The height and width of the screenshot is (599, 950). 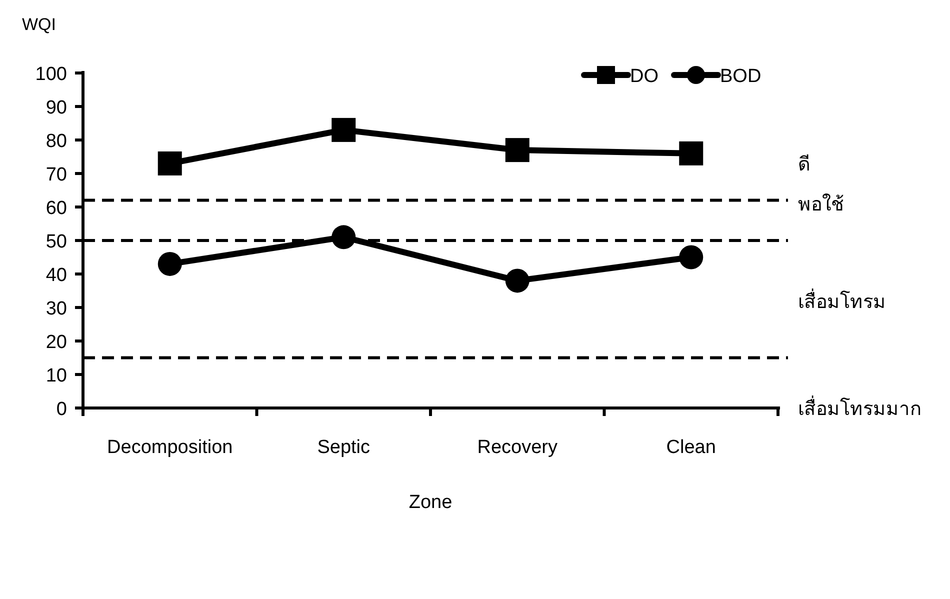 What do you see at coordinates (691, 447) in the screenshot?
I see `x-tick-label: Clean` at bounding box center [691, 447].